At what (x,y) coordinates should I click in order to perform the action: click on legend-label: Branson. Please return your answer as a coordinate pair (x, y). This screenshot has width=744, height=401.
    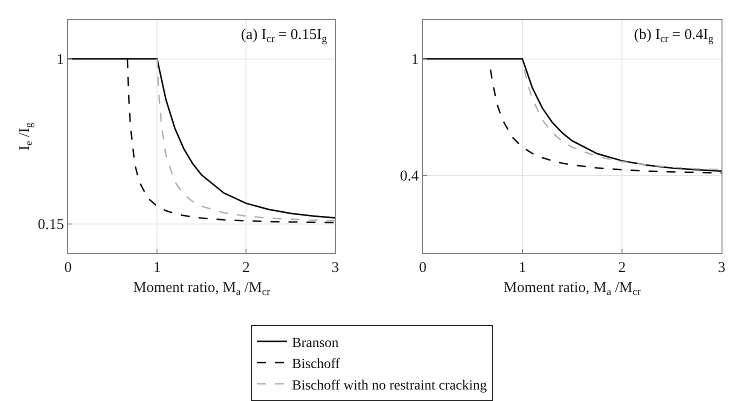
    Looking at the image, I should click on (315, 343).